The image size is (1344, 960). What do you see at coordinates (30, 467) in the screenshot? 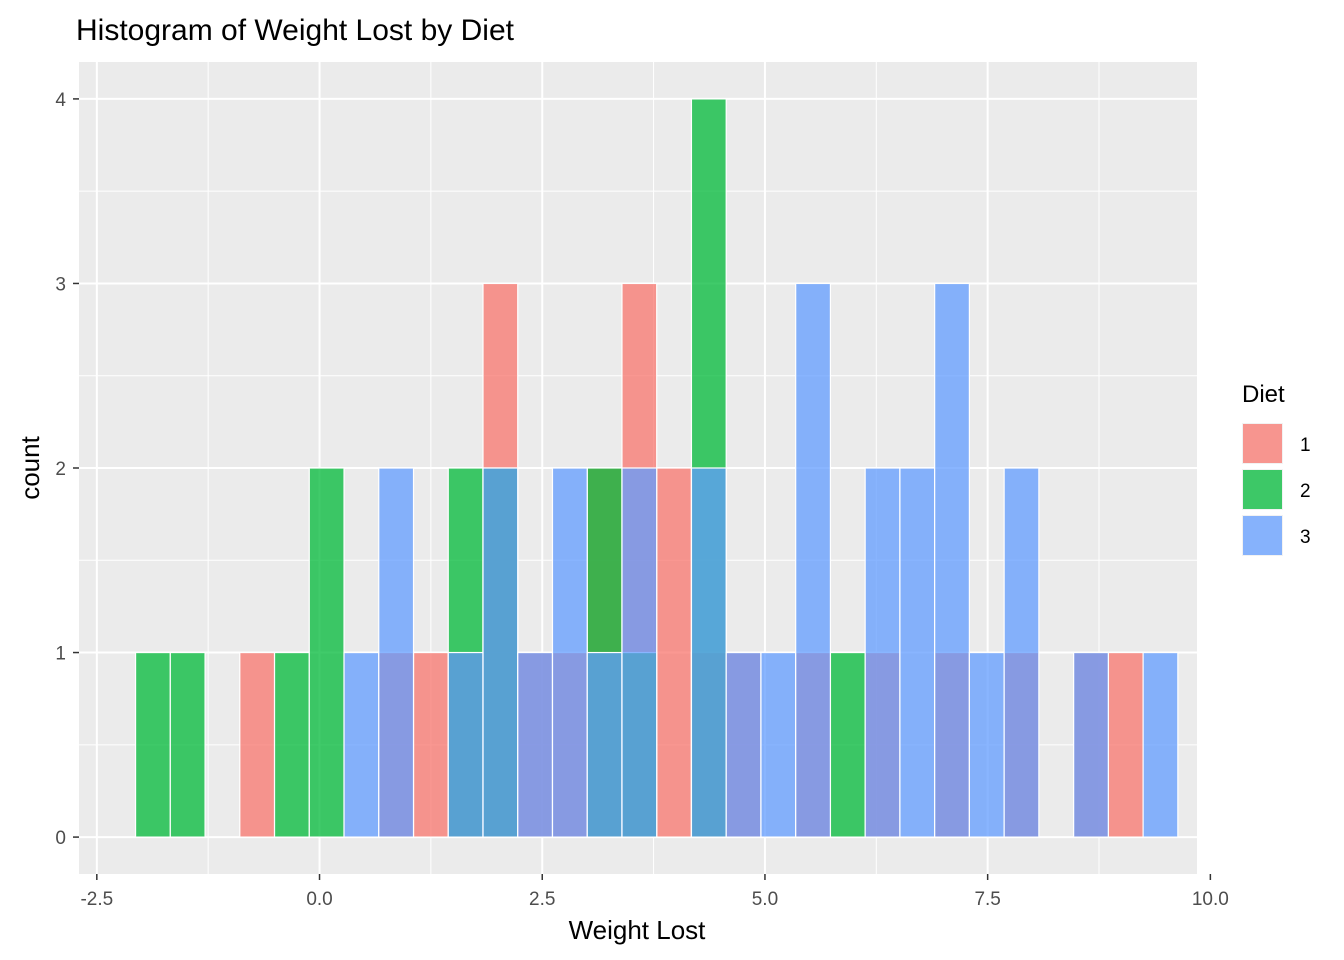
I see `y-axis-title: count` at bounding box center [30, 467].